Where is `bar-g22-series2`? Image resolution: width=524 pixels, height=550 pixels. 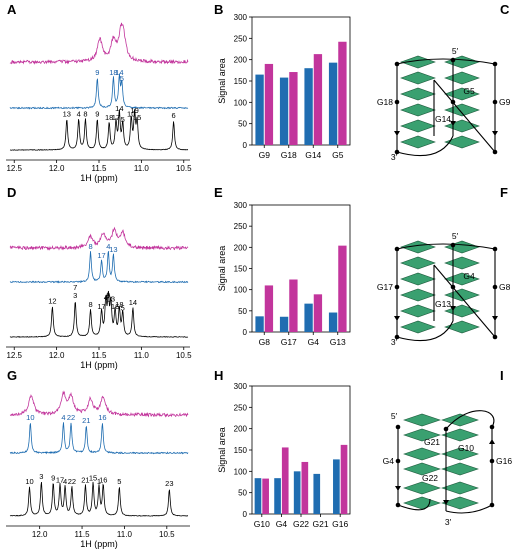
bar-g22-series2 is located at coordinates (305, 487).